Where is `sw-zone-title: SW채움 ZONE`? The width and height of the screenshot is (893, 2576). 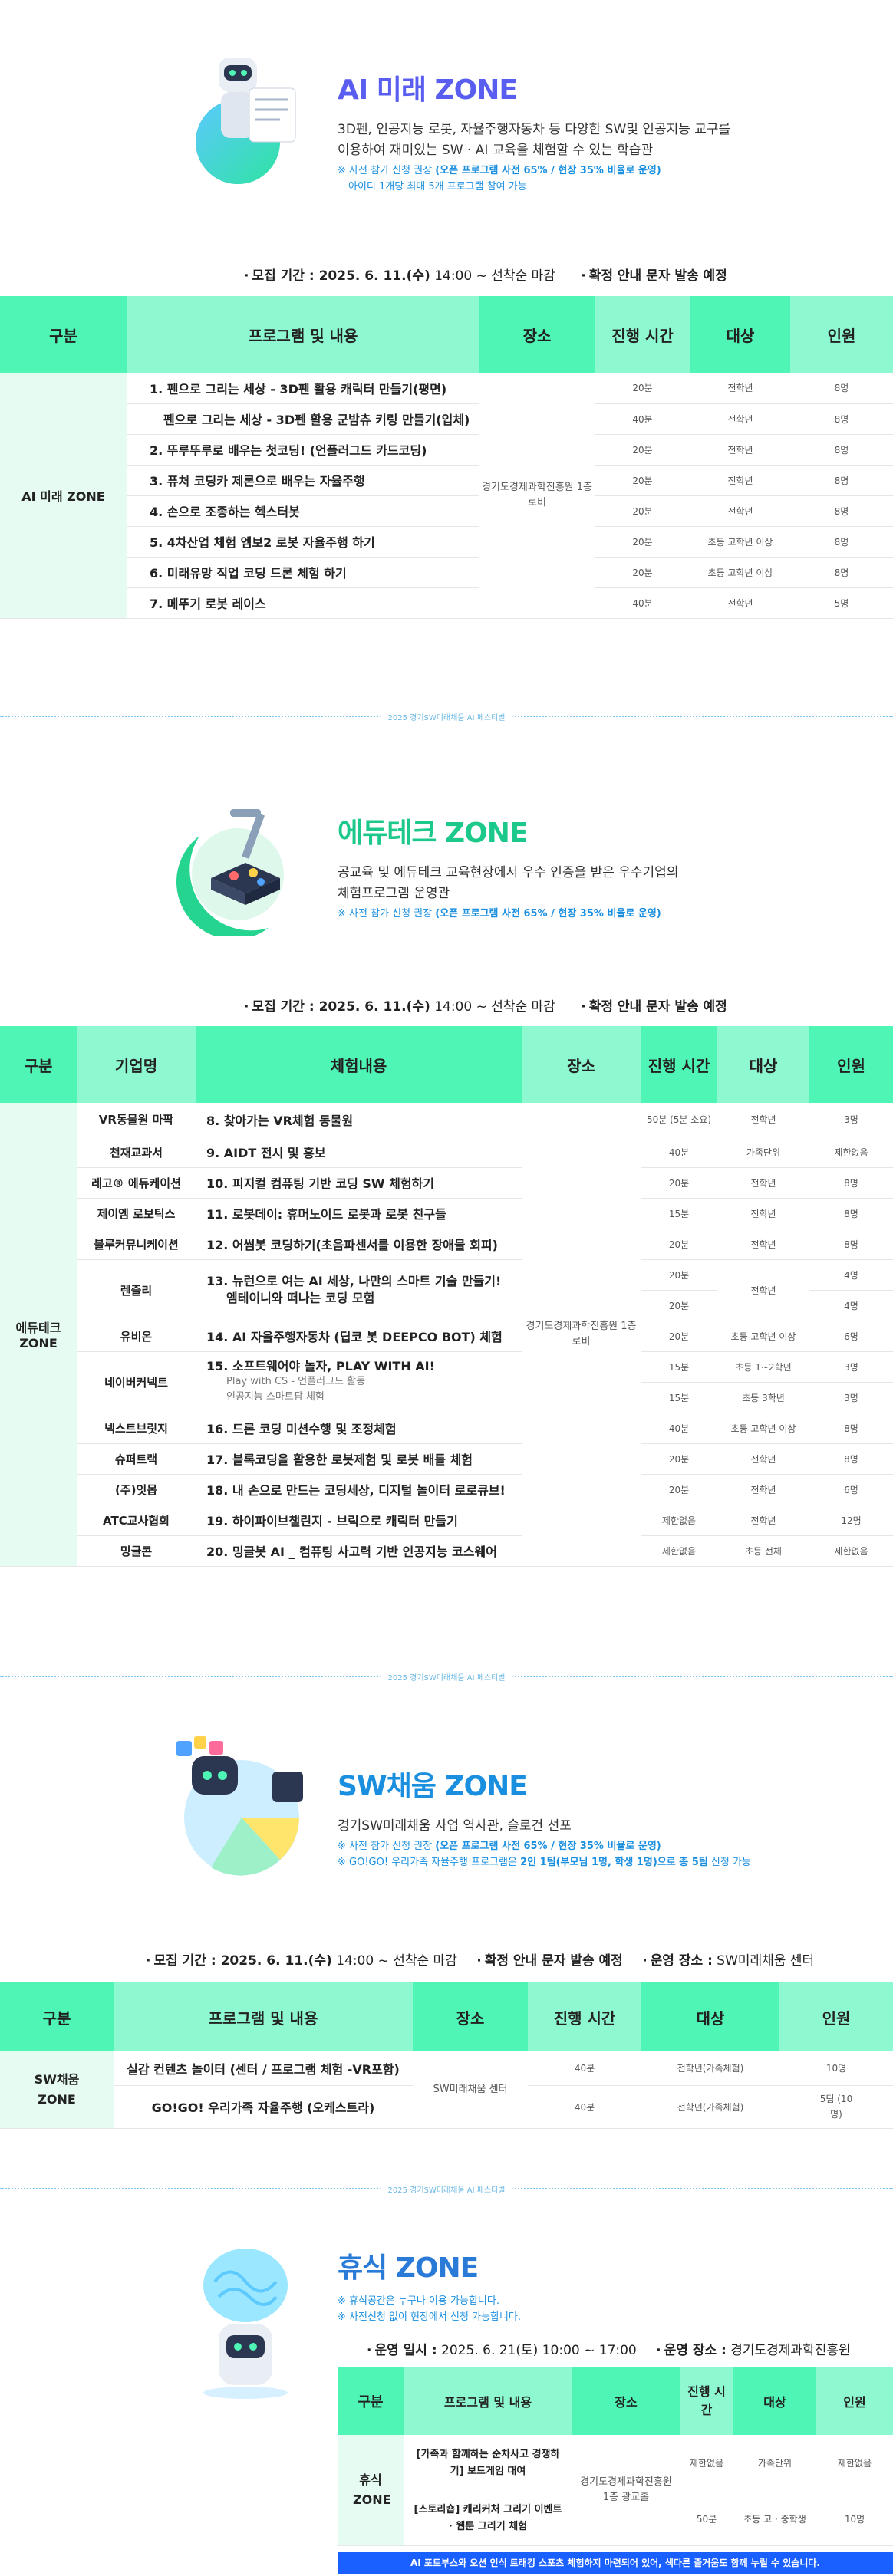
sw-zone-title: SW채움 ZONE is located at coordinates (433, 1786).